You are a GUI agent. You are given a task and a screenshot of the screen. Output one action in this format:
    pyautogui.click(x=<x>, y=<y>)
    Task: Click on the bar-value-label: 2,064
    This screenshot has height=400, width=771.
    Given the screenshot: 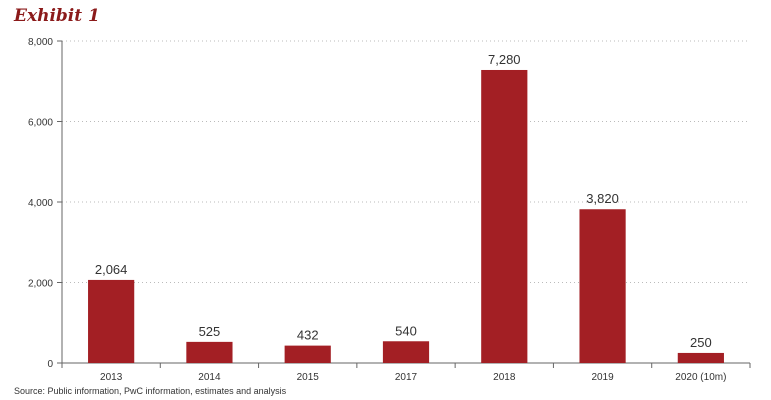 What is the action you would take?
    pyautogui.click(x=111, y=269)
    